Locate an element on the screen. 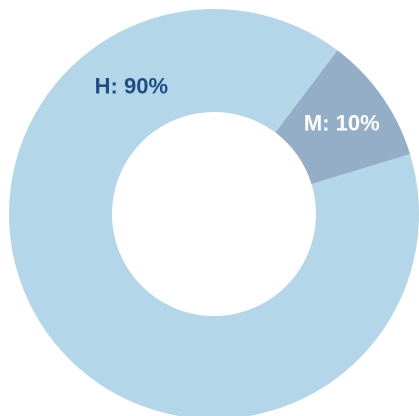 This screenshot has width=419, height=416. donut-labels: M: 10% H: 90% is located at coordinates (237, 105).